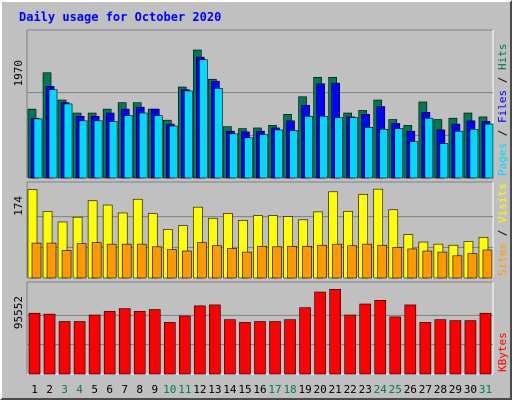  What do you see at coordinates (410, 389) in the screenshot?
I see `x-tick-label: 26` at bounding box center [410, 389].